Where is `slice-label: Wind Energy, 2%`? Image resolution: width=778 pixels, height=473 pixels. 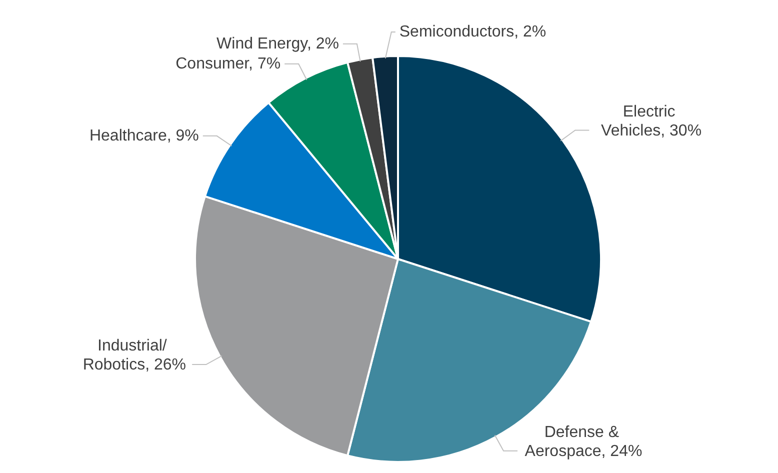
slice-label: Wind Energy, 2% is located at coordinates (277, 43).